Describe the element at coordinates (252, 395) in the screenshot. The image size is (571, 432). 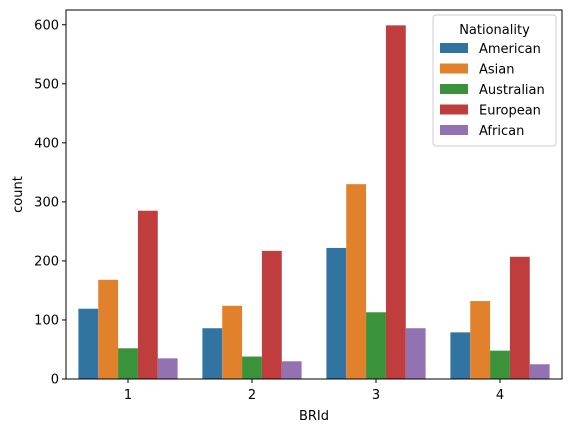
I see `x-tick-label: 2` at that location.